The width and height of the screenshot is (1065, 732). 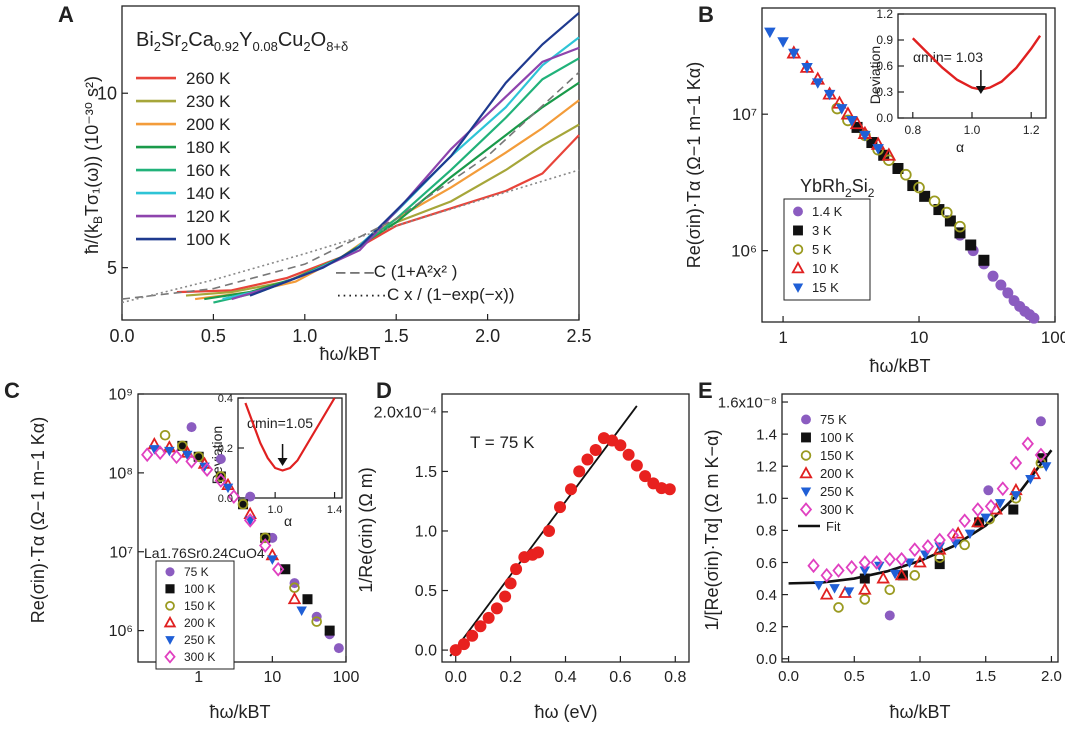 I want to click on panel-c-legend-label: 200 K, so click(x=199, y=623).